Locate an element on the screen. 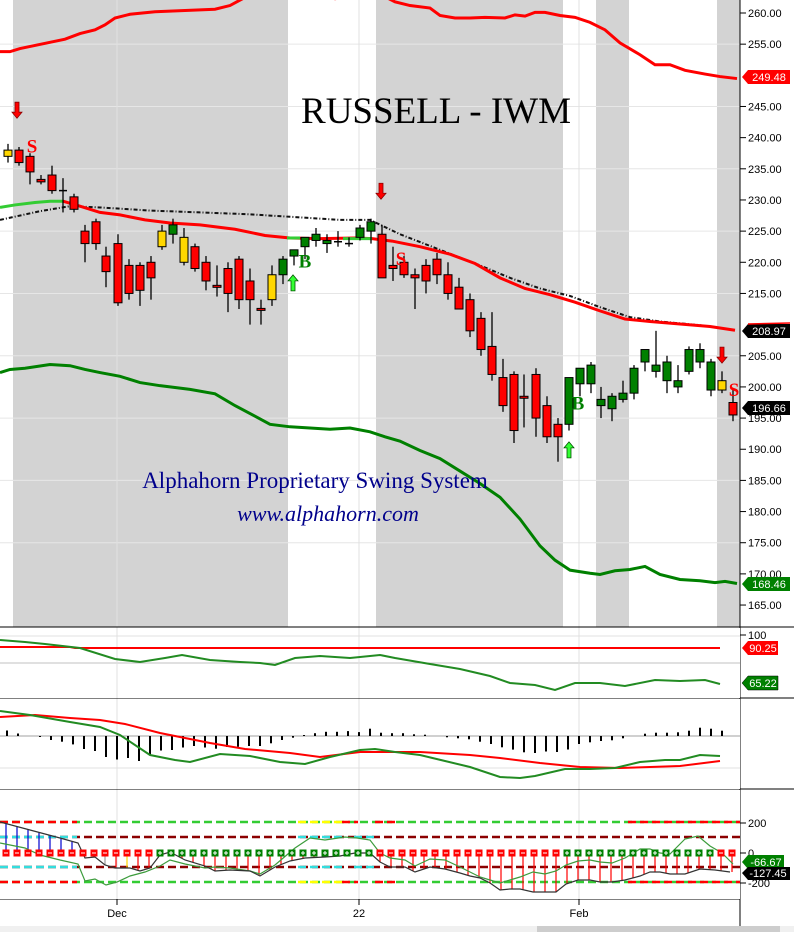 This screenshot has width=794, height=932. svg-text: 195.00 is located at coordinates (765, 419).